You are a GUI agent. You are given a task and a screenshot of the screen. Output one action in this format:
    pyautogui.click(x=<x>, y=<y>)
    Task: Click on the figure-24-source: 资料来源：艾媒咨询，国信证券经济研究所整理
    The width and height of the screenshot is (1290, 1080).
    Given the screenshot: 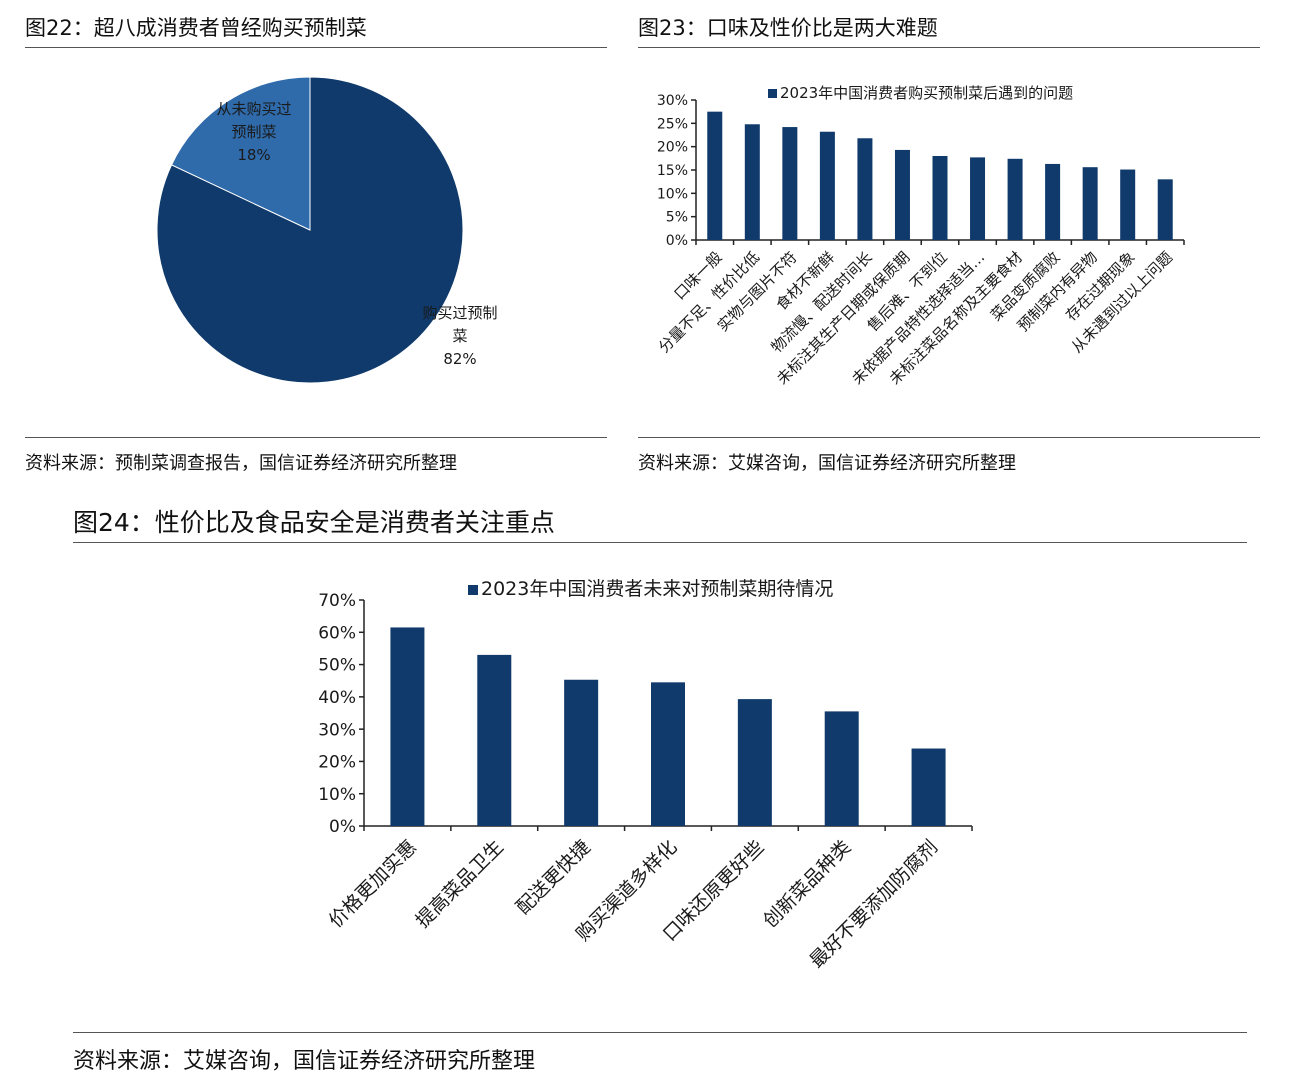 What is the action you would take?
    pyautogui.click(x=304, y=1061)
    